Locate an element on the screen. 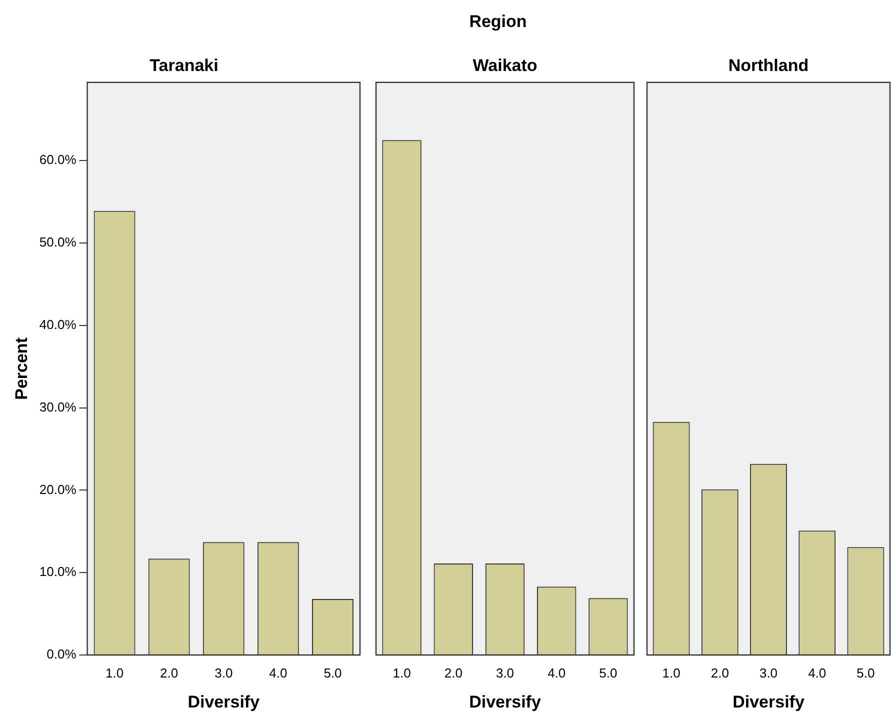  text: Region is located at coordinates (498, 22).